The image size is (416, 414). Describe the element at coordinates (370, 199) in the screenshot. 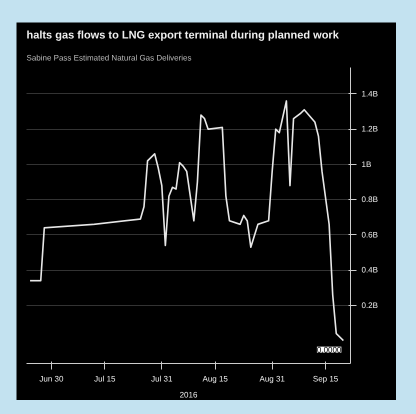

I see `y-tick-label: 0.8B` at that location.